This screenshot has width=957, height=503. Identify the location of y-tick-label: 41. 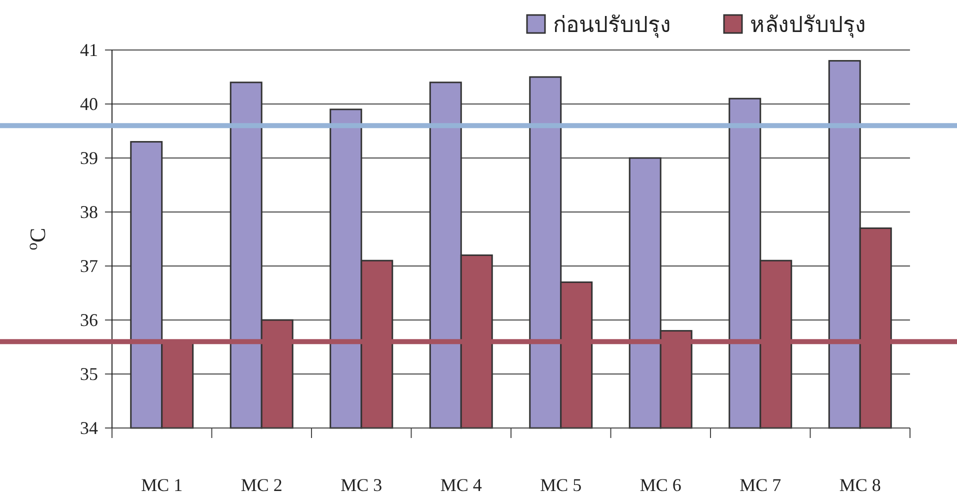
(89, 50).